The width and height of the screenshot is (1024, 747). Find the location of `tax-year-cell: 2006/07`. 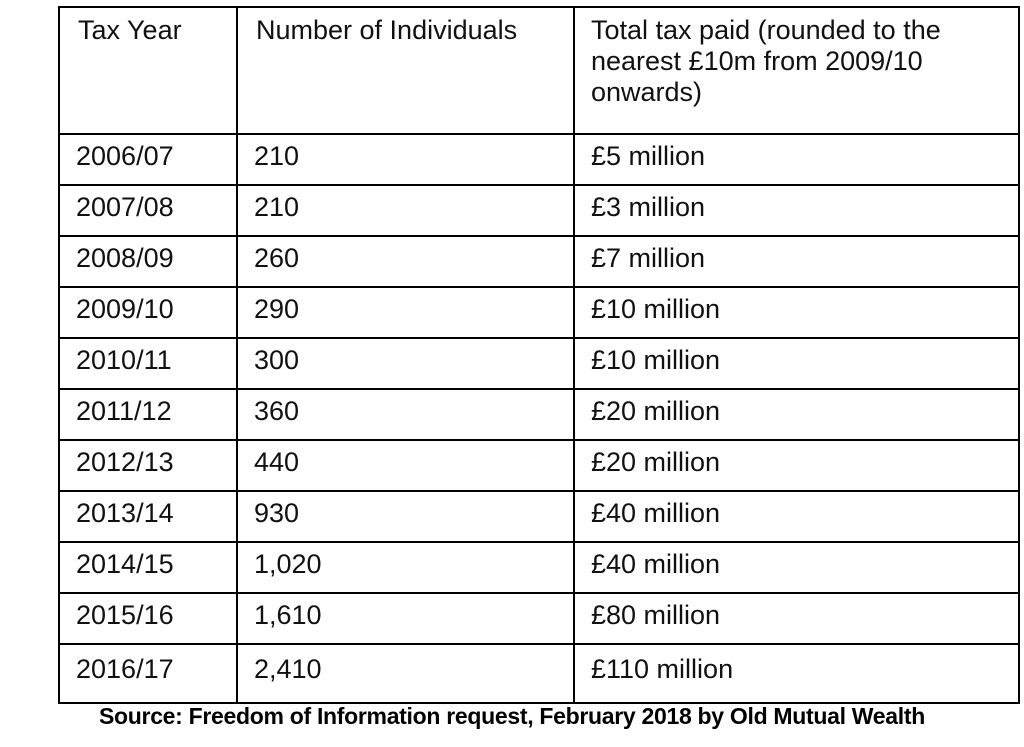

tax-year-cell: 2006/07 is located at coordinates (148, 159).